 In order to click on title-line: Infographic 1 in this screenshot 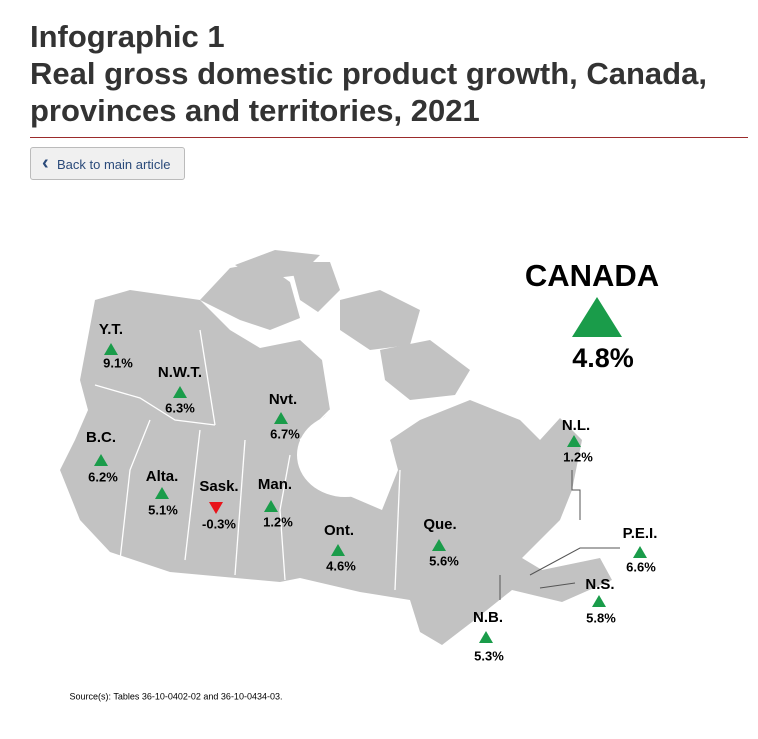, I will do `click(127, 36)`.